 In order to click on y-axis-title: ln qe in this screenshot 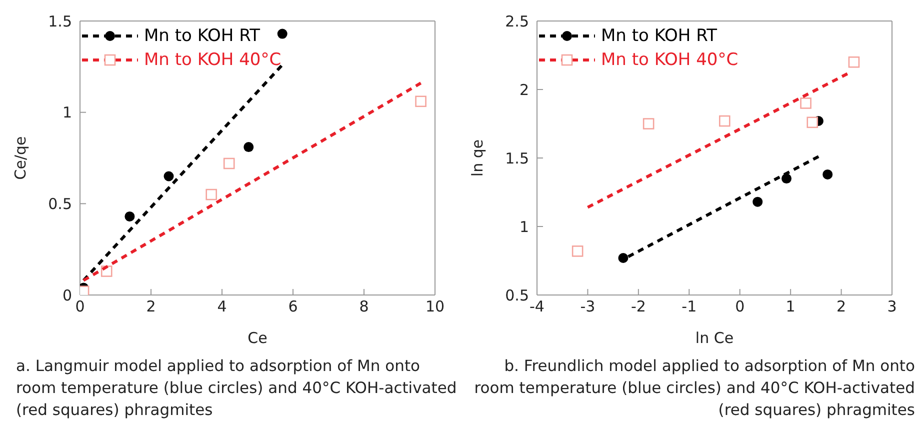, I will do `click(477, 158)`.